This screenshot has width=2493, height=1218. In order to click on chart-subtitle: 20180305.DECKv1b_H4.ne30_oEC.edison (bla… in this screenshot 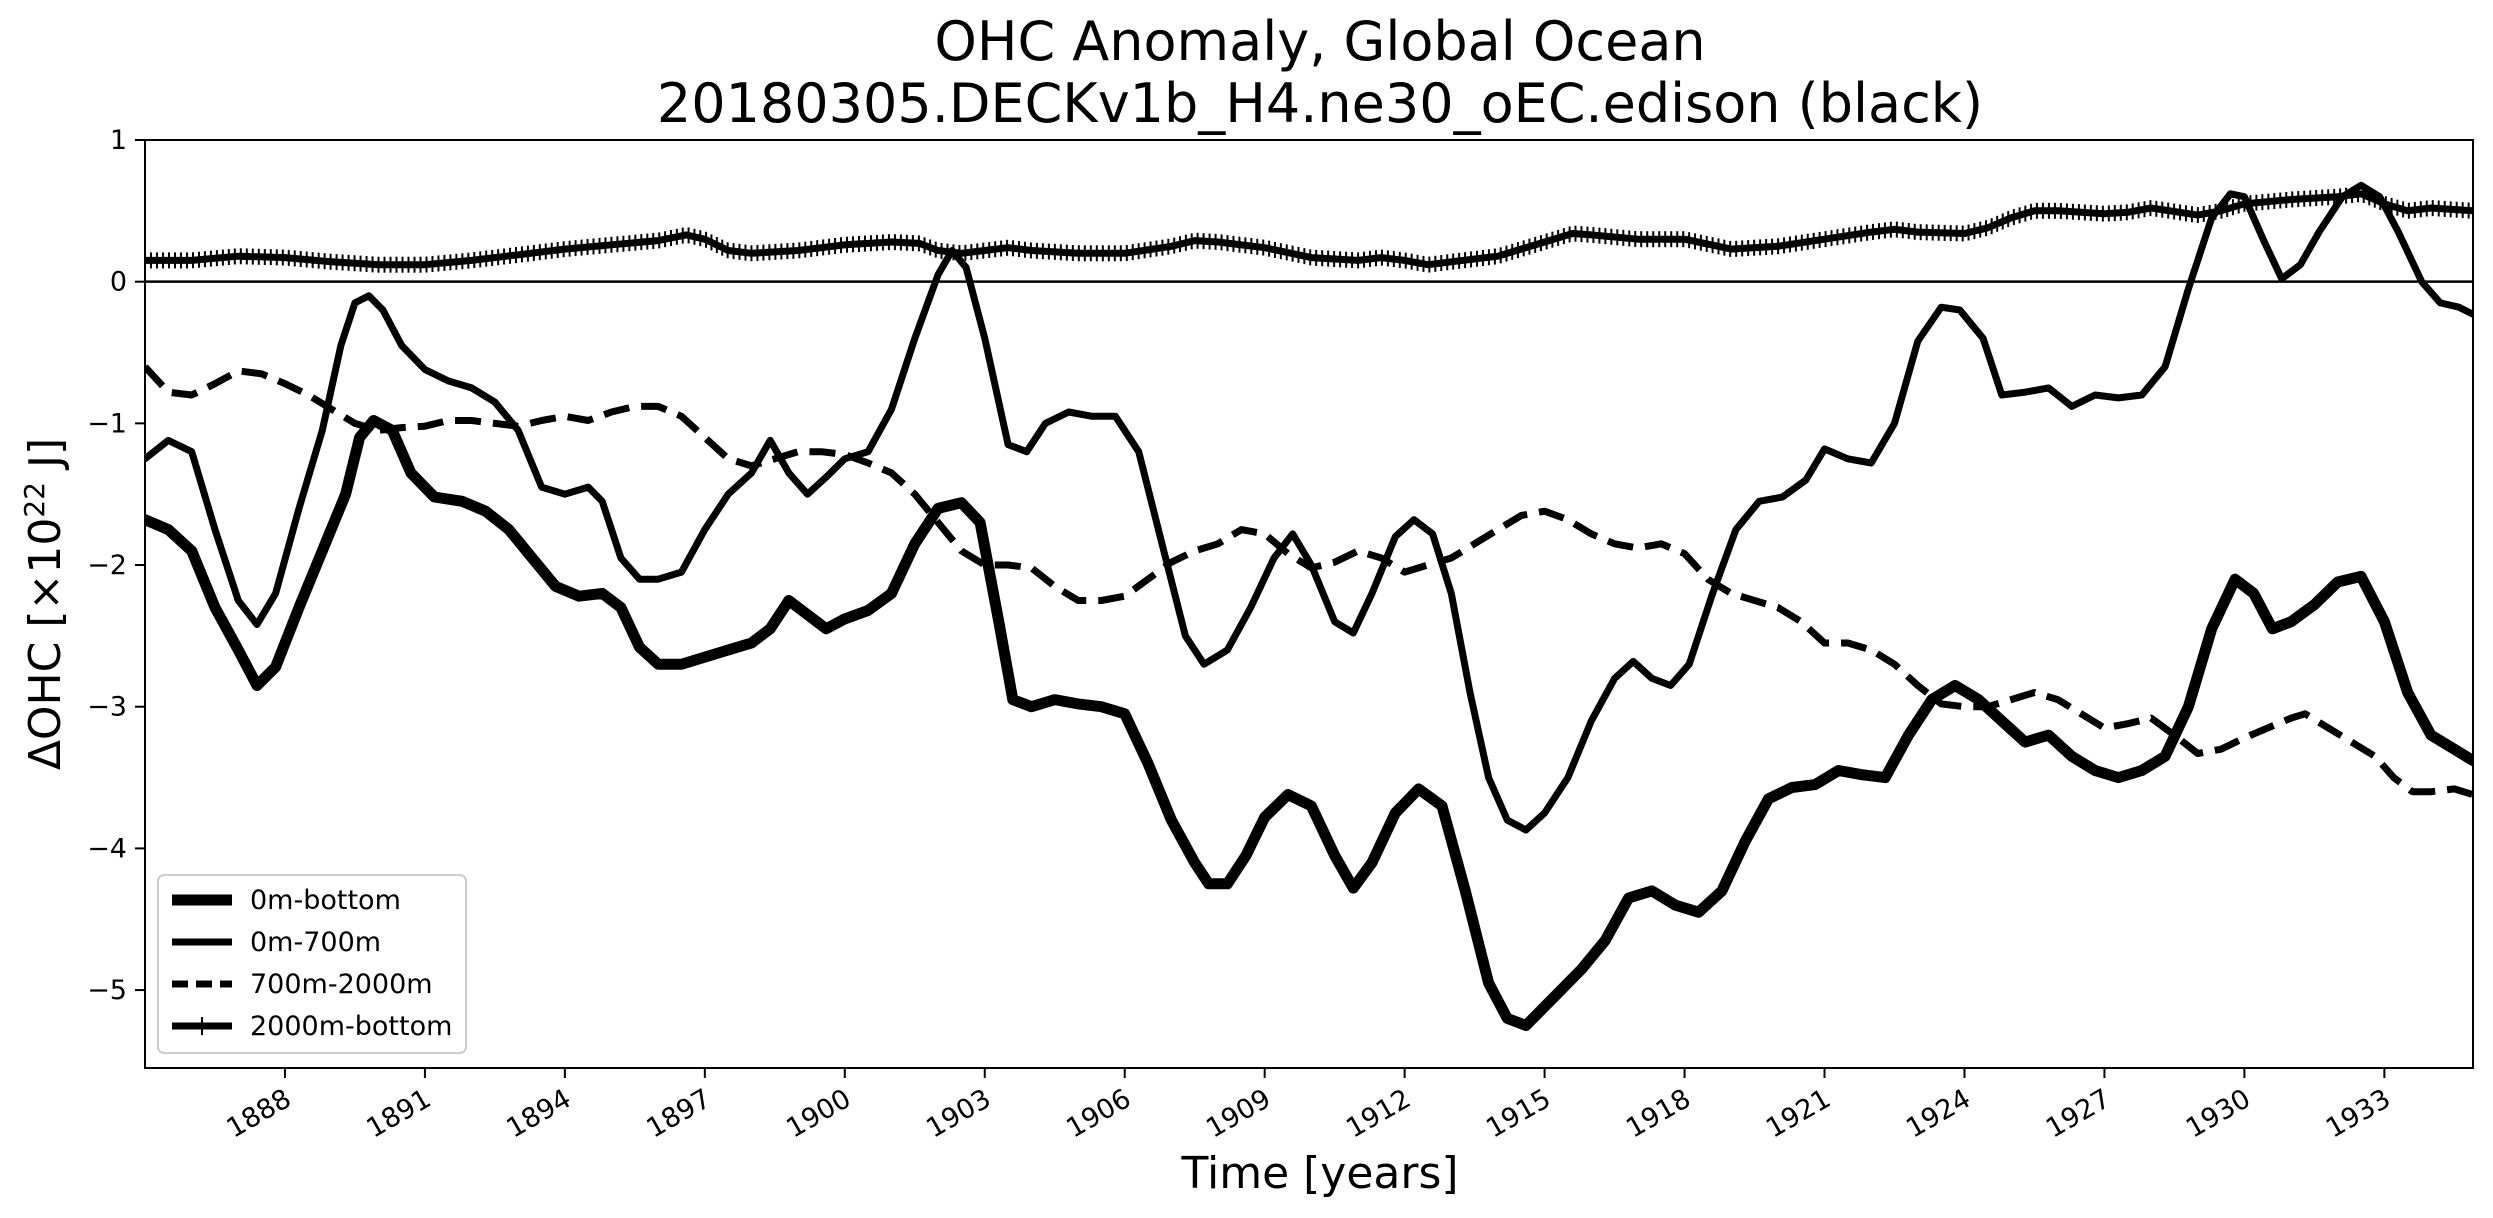, I will do `click(1320, 103)`.